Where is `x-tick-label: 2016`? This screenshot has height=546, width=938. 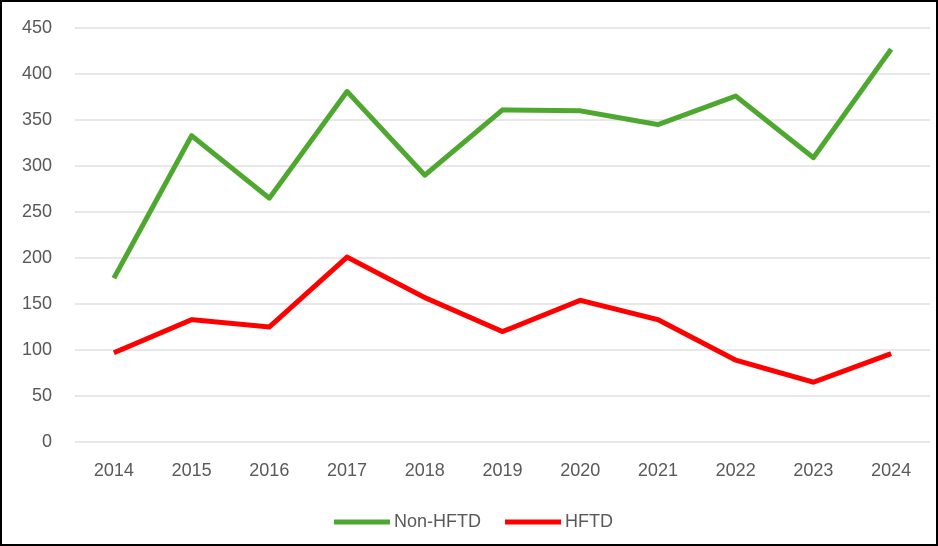 x-tick-label: 2016 is located at coordinates (269, 470).